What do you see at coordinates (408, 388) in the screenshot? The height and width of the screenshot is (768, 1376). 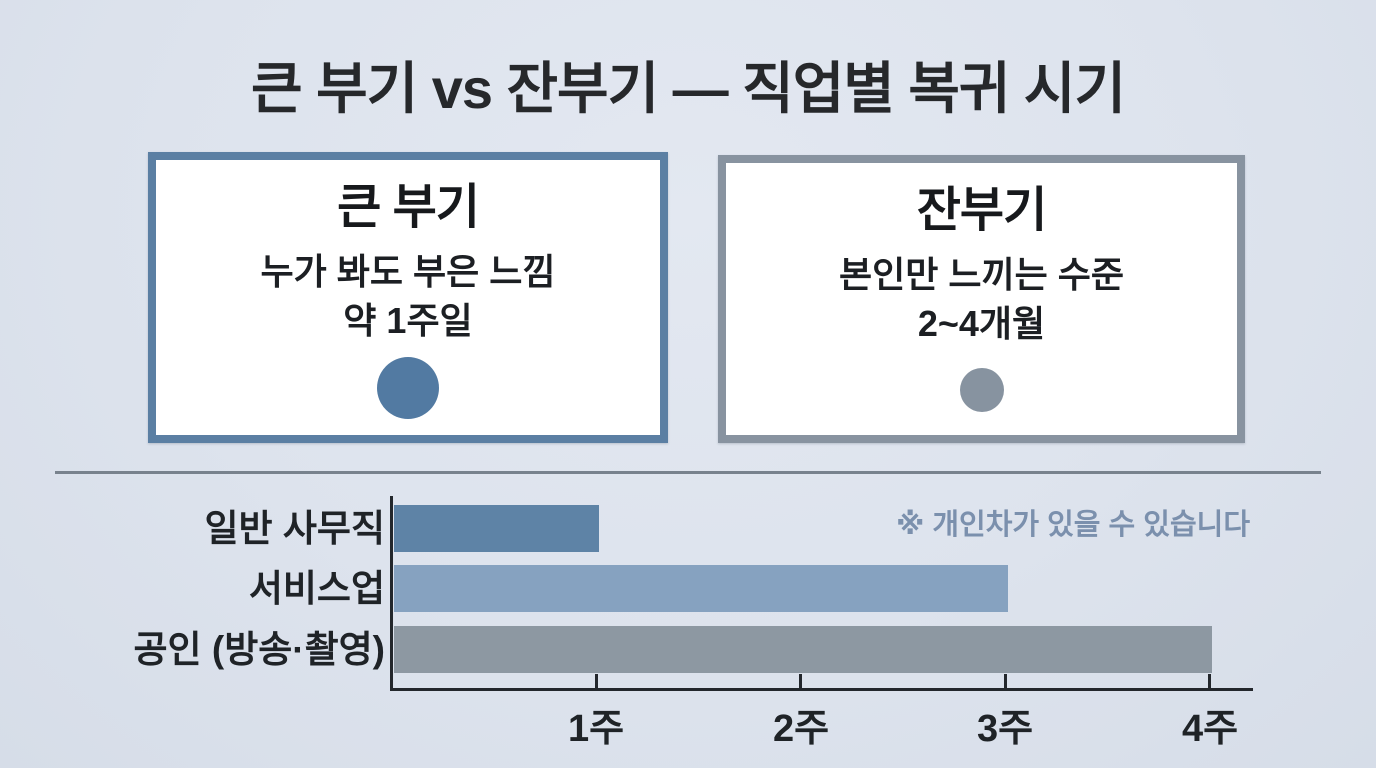 I see `big-swelling-dot-icon` at bounding box center [408, 388].